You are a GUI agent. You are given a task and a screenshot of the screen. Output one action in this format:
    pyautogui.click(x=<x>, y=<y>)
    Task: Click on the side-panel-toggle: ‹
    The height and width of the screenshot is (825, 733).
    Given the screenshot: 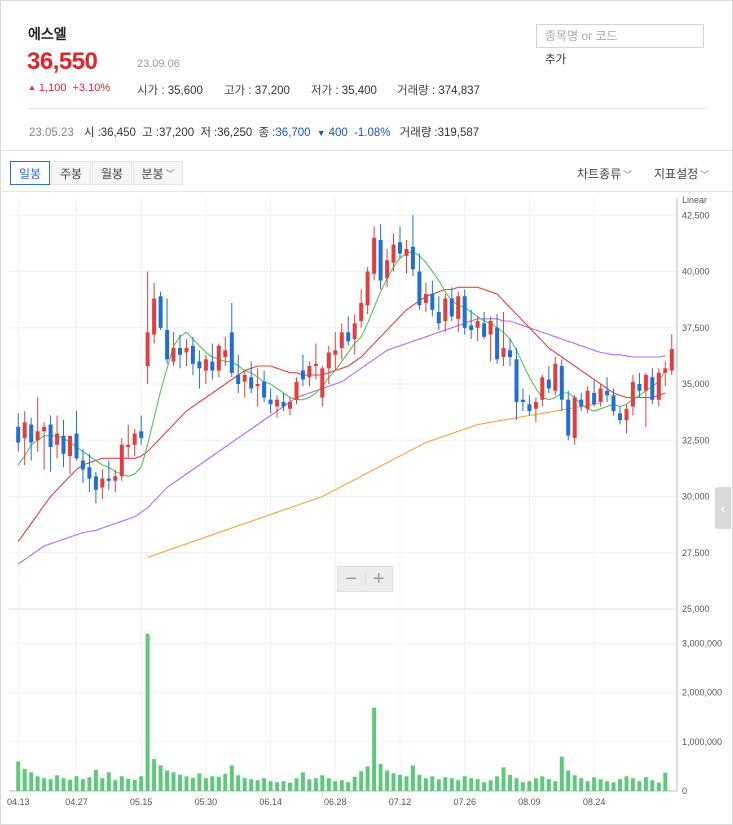 What is the action you would take?
    pyautogui.click(x=723, y=508)
    